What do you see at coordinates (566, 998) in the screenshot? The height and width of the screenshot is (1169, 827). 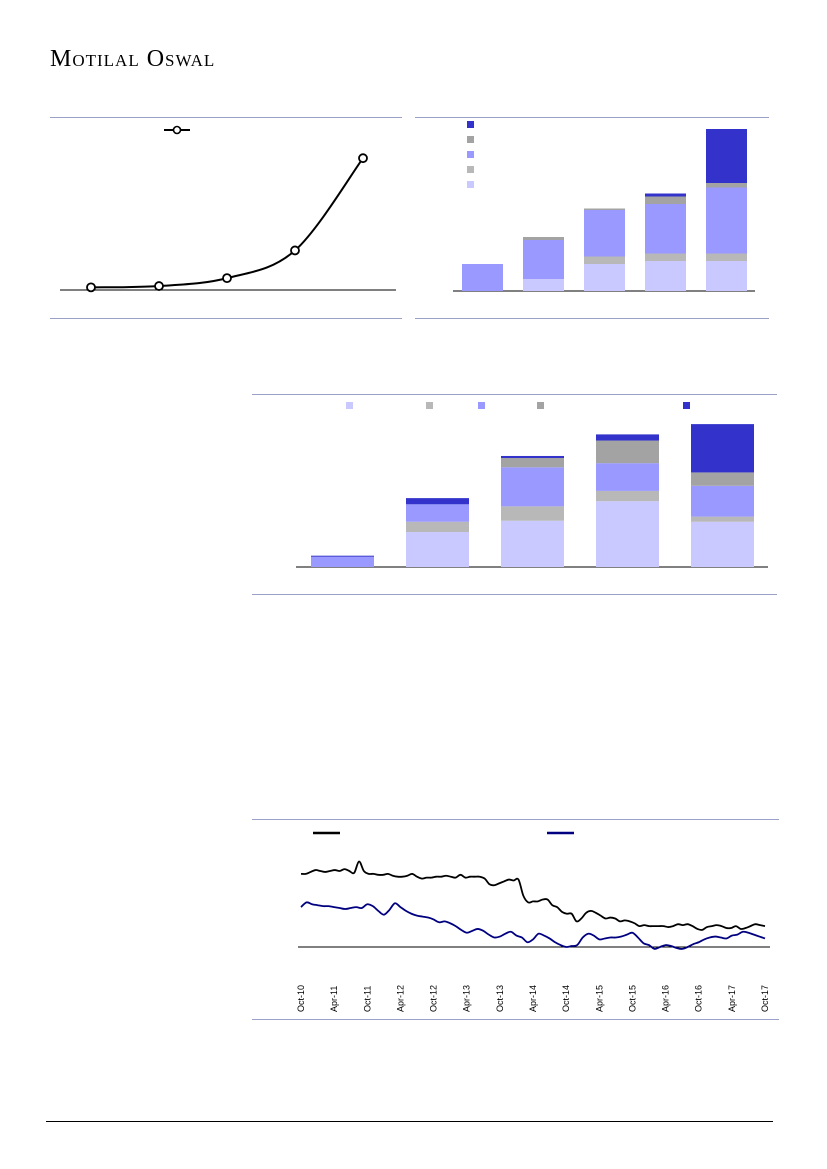 I see `chart4-x-tick-label: Oct-14` at bounding box center [566, 998].